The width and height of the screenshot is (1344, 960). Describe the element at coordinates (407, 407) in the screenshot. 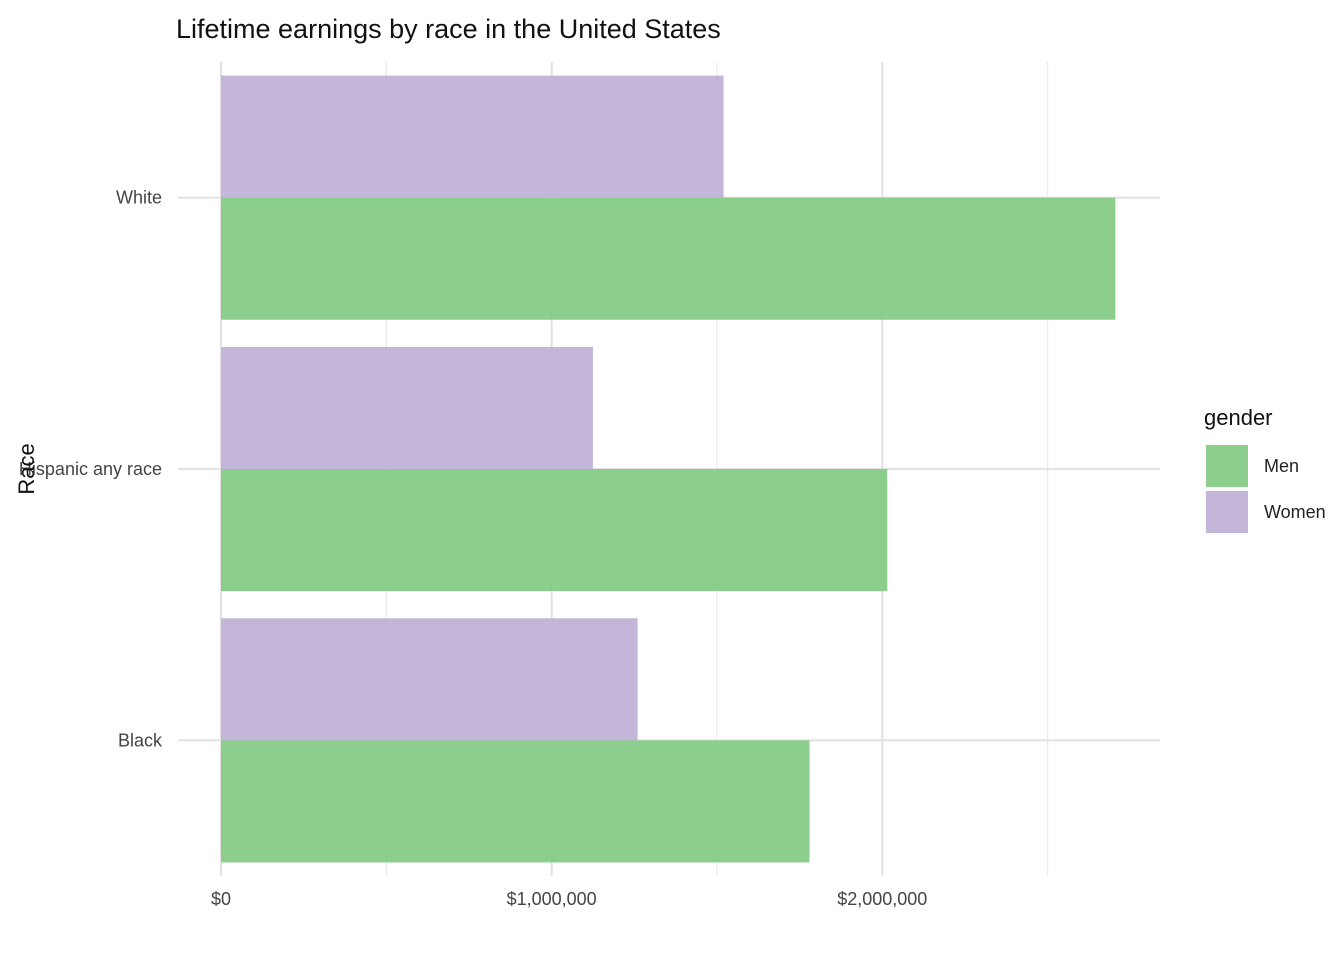

I see `bar-women-hispanic-any-race` at that location.